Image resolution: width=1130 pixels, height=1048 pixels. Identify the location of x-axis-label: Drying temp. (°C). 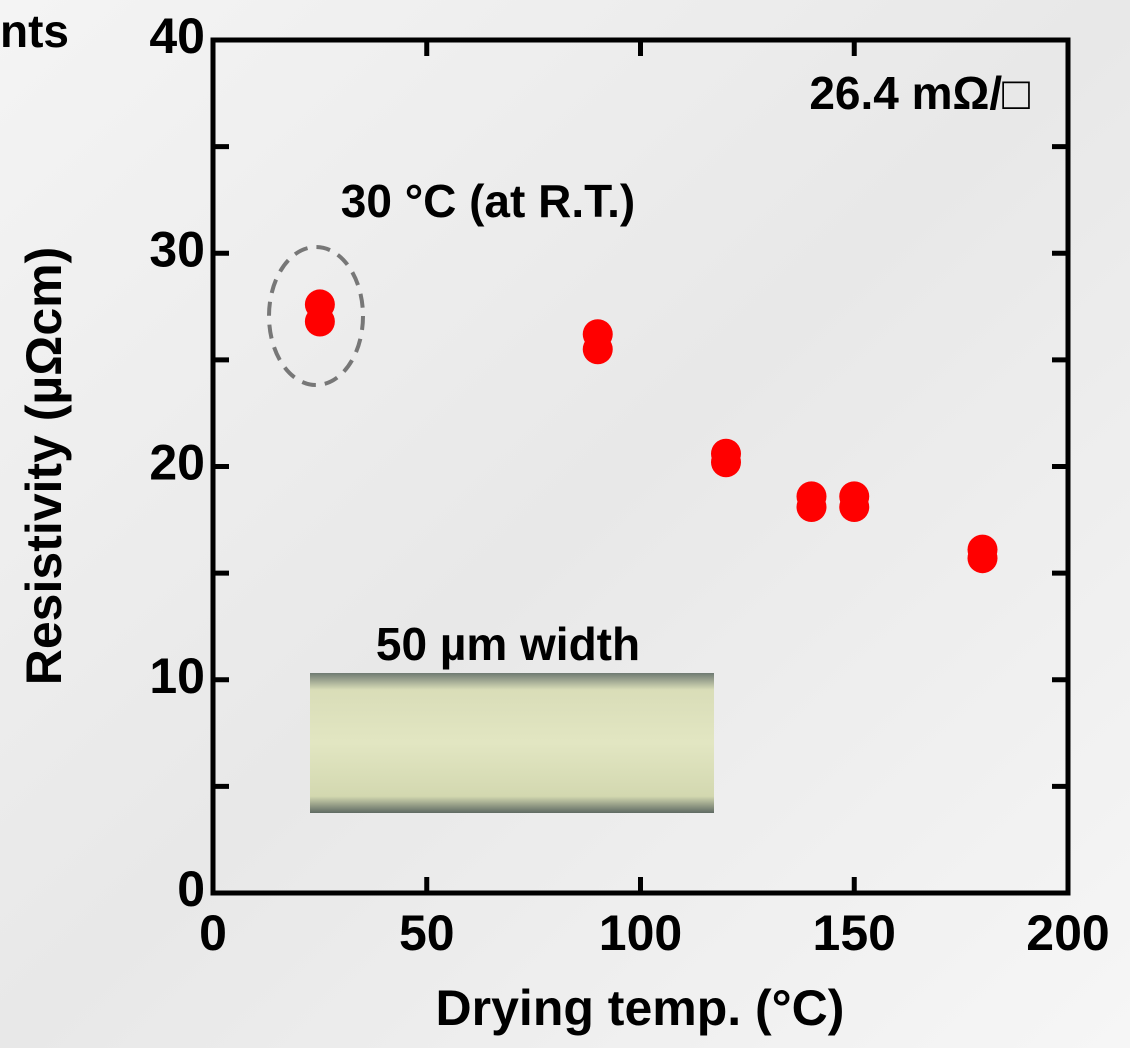
(640, 1008).